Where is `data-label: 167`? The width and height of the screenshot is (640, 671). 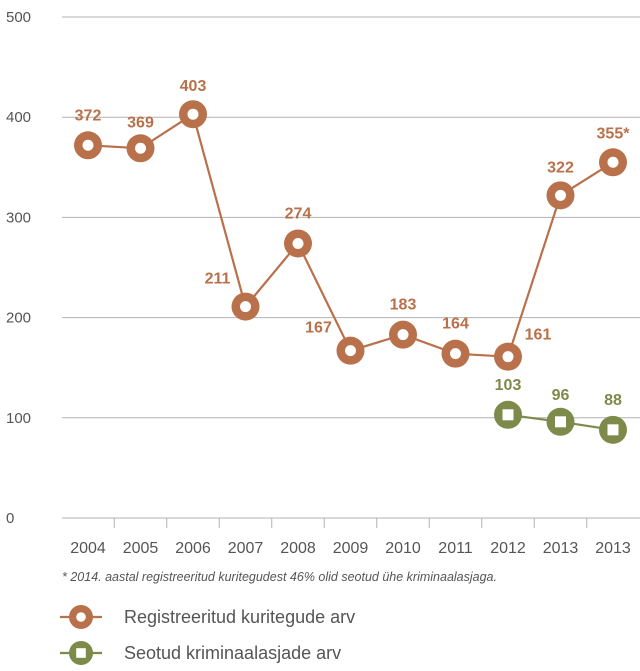
data-label: 167 is located at coordinates (318, 328).